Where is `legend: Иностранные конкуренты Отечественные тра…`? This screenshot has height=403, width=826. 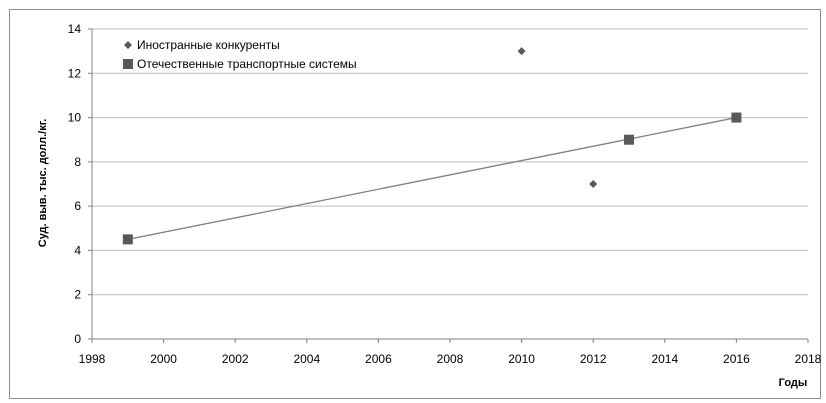
legend: Иностранные конкуренты Отечественные тра… is located at coordinates (240, 54).